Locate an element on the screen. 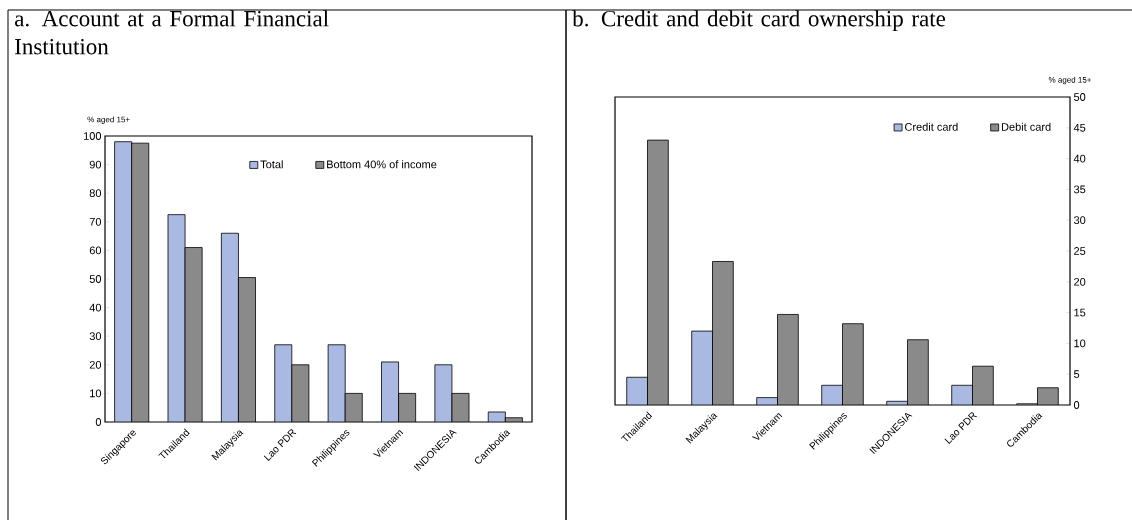  legend-label: Total is located at coordinates (271, 164).